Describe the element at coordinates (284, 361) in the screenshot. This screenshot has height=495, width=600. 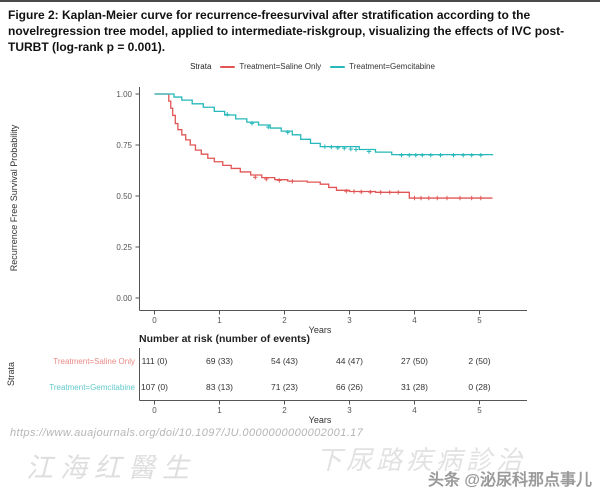
I see `svg-text: 54 (43)` at that location.